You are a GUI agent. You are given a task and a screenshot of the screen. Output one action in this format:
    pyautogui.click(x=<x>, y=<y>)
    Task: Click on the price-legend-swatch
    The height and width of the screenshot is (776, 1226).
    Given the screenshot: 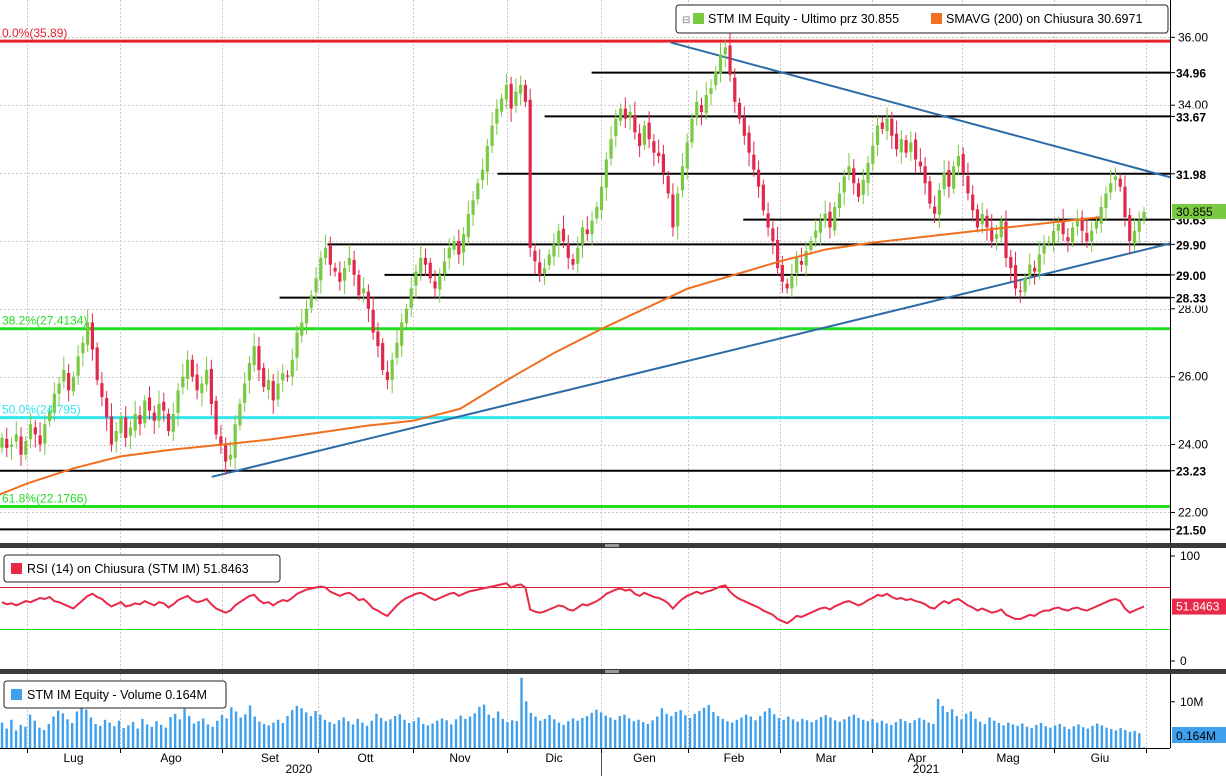 What is the action you would take?
    pyautogui.click(x=698, y=18)
    